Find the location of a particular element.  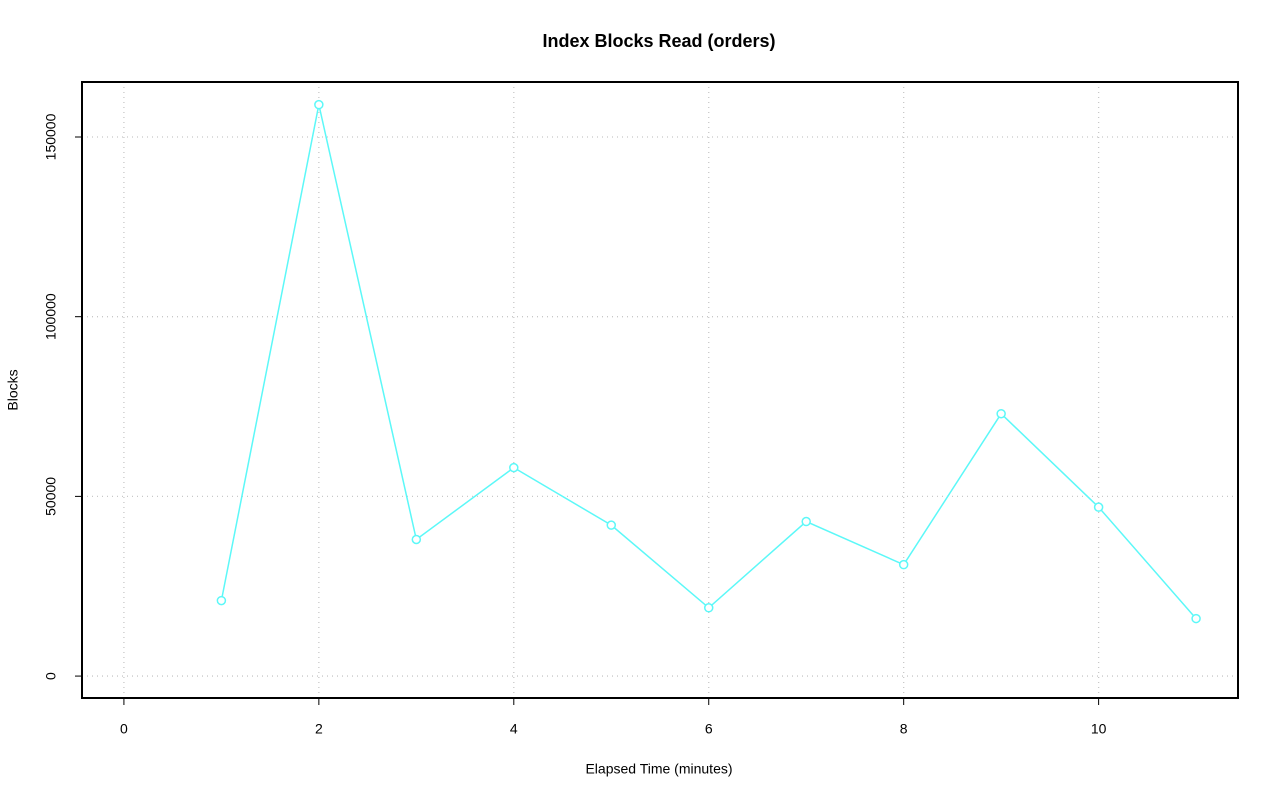

y-tick-label: 100000 is located at coordinates (51, 316).